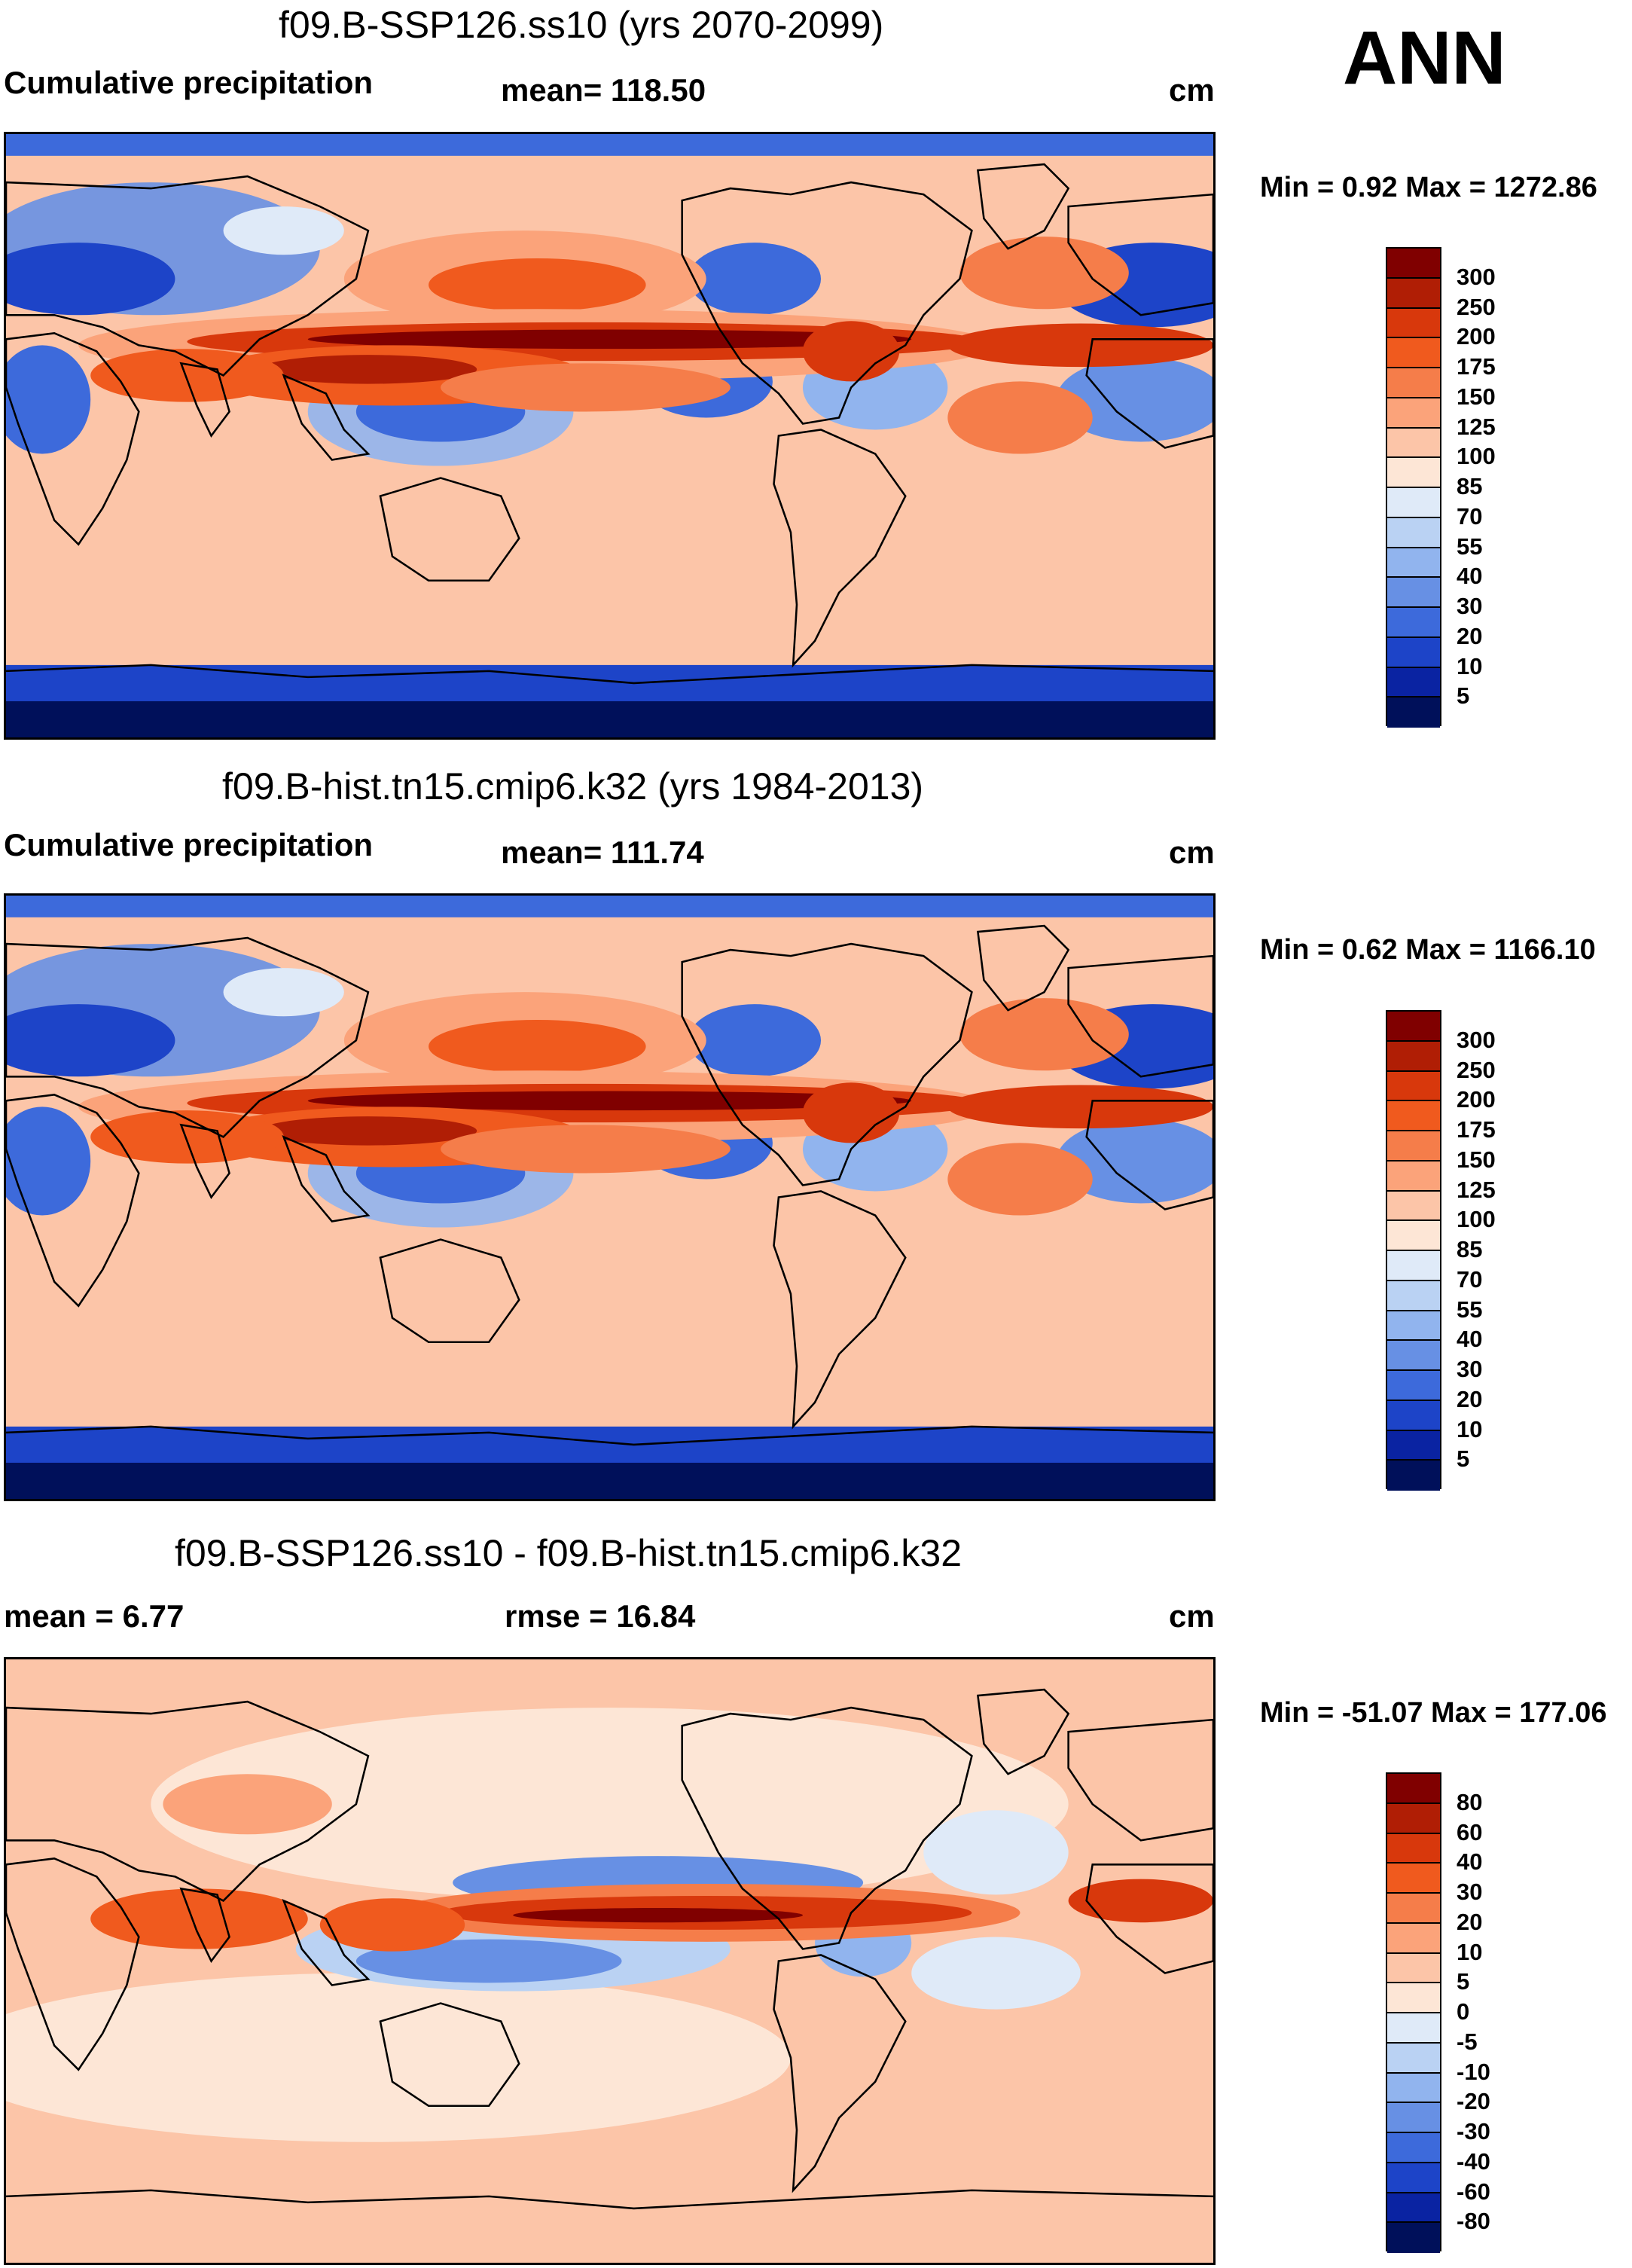  What do you see at coordinates (1470, 1922) in the screenshot?
I see `colorbar-tick-label: 20` at bounding box center [1470, 1922].